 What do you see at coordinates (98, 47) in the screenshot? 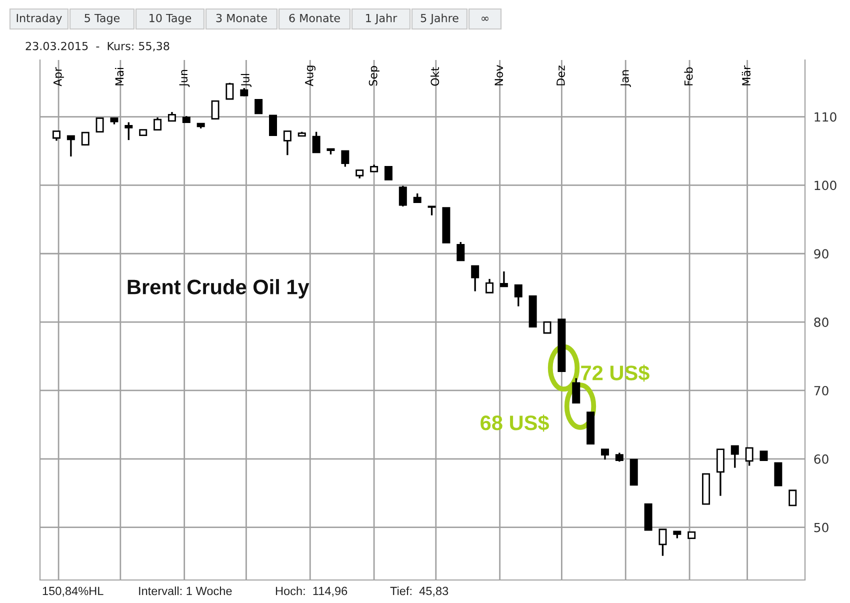
I see `chart-subtitle: 23.03.2015 - Kurs: 55,38` at bounding box center [98, 47].